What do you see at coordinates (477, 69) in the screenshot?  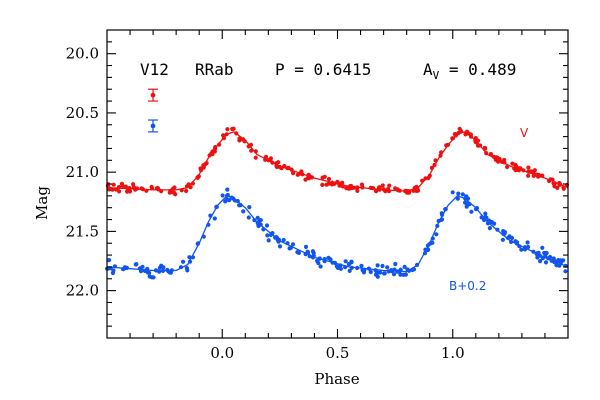 I see `amplitude-value: = 0.489` at bounding box center [477, 69].